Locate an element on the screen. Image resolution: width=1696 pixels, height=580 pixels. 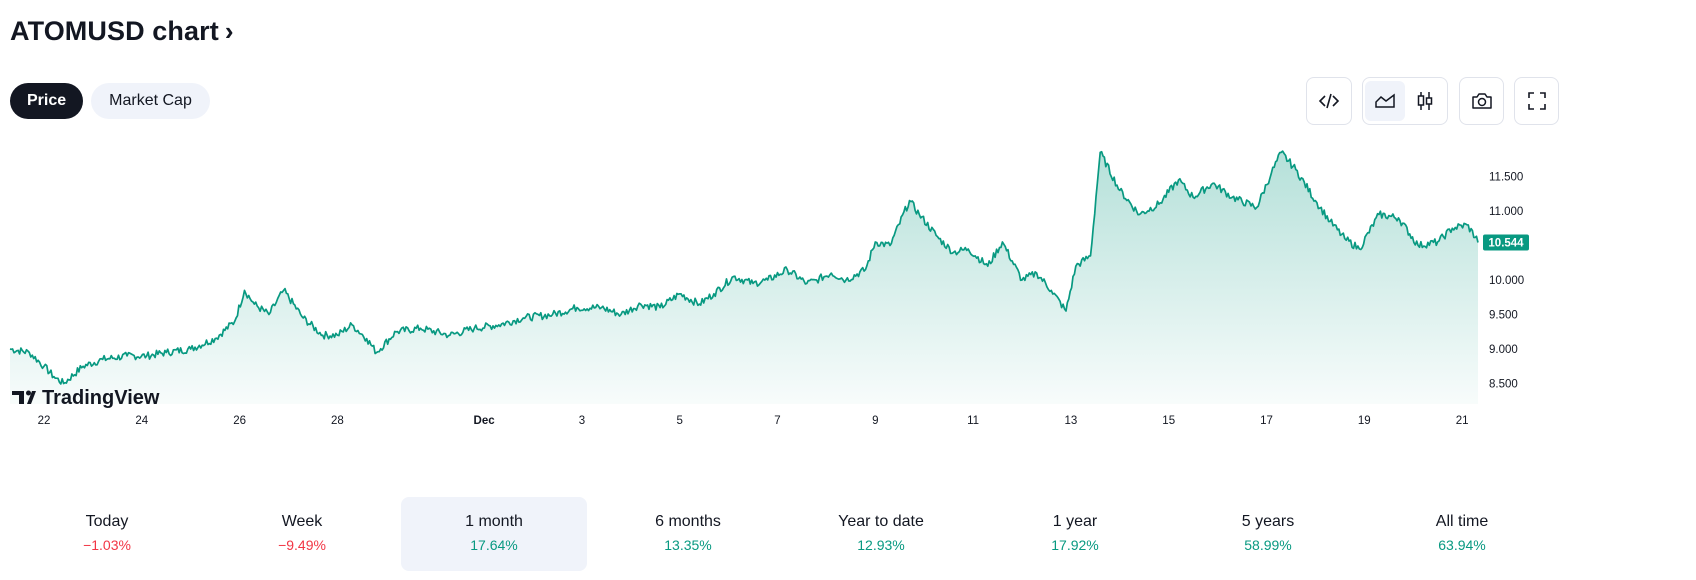
y-axis: 11.500 11.000 10.000 9.500 9.000 8.500 10.544 is located at coordinates (1506, 281).